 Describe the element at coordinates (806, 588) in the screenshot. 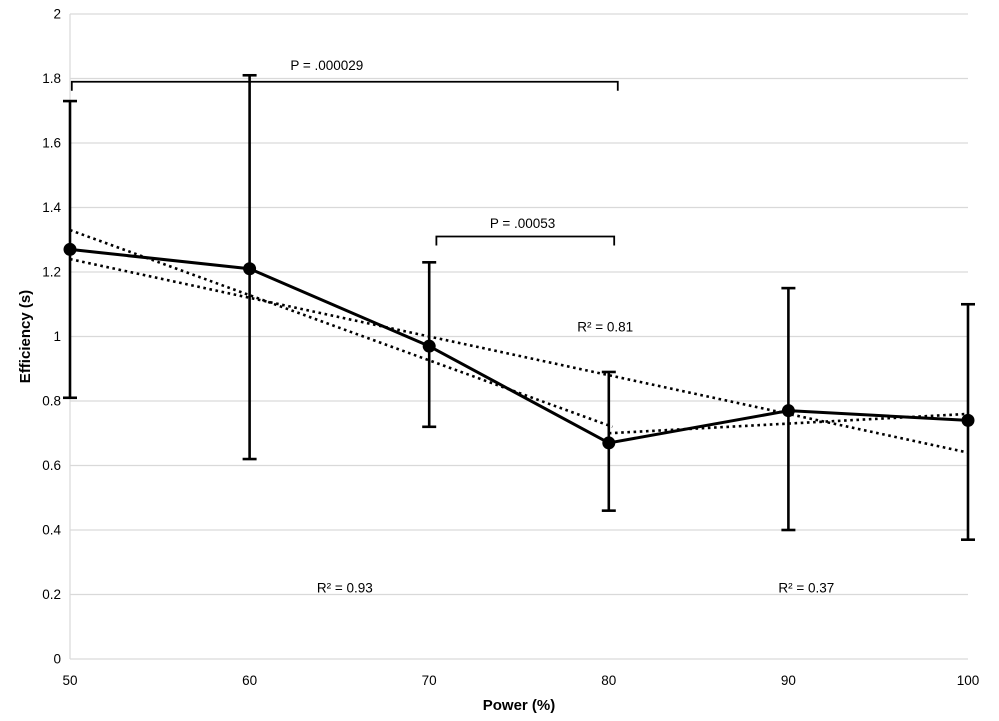

I see `r-squared-label: R² = 0.37` at that location.